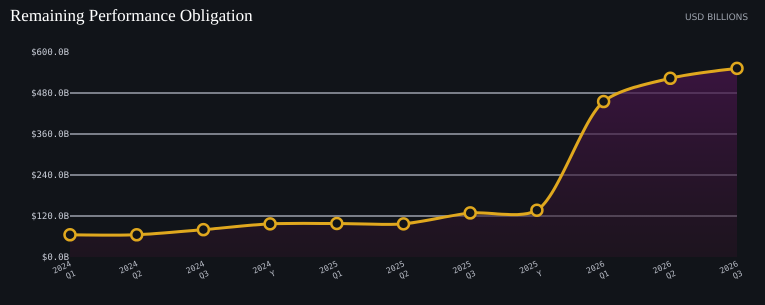 The width and height of the screenshot is (765, 305). What do you see at coordinates (197, 270) in the screenshot?
I see `x-tick-label: 2024 Q3` at bounding box center [197, 270].